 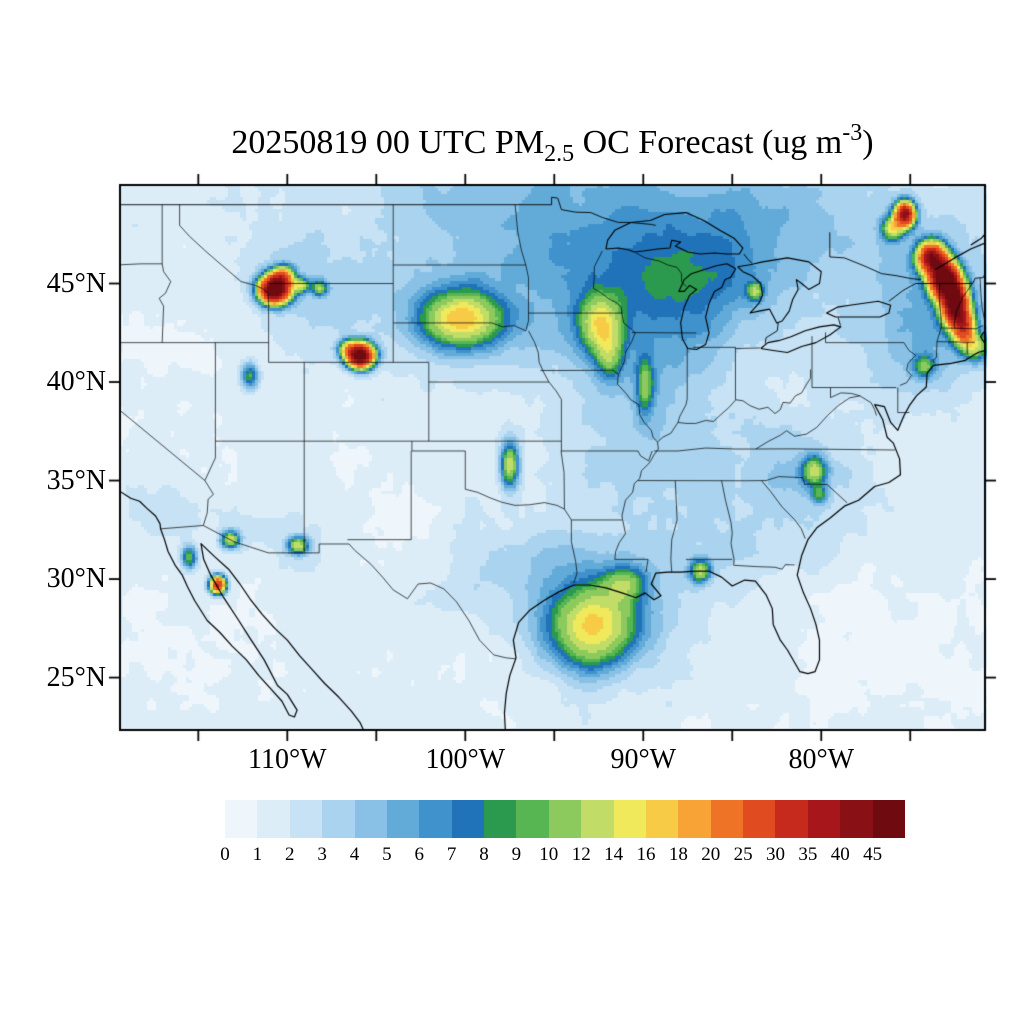 I want to click on colorbar-tick-label: 3, so click(x=322, y=854).